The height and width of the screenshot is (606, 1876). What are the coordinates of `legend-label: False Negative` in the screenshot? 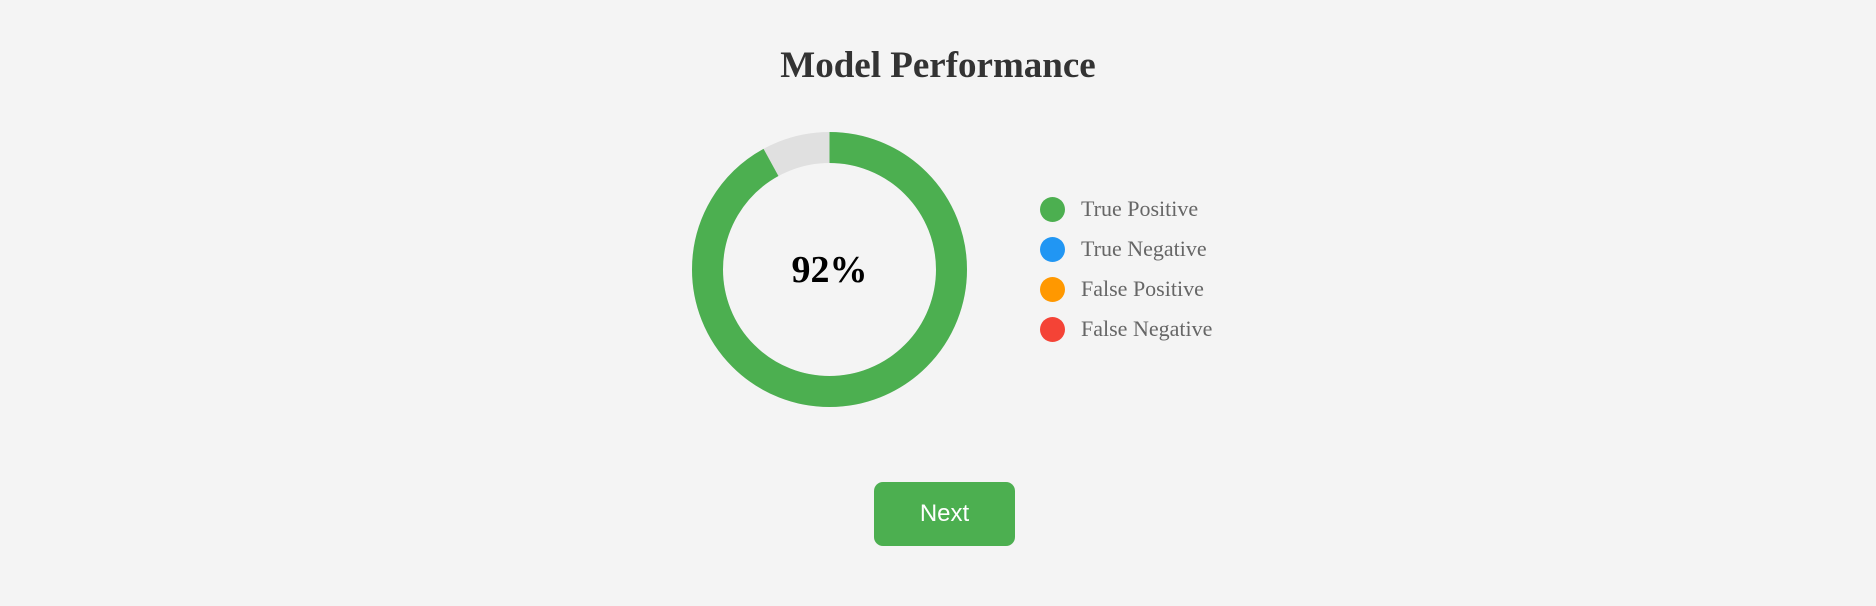 It's located at (1147, 328).